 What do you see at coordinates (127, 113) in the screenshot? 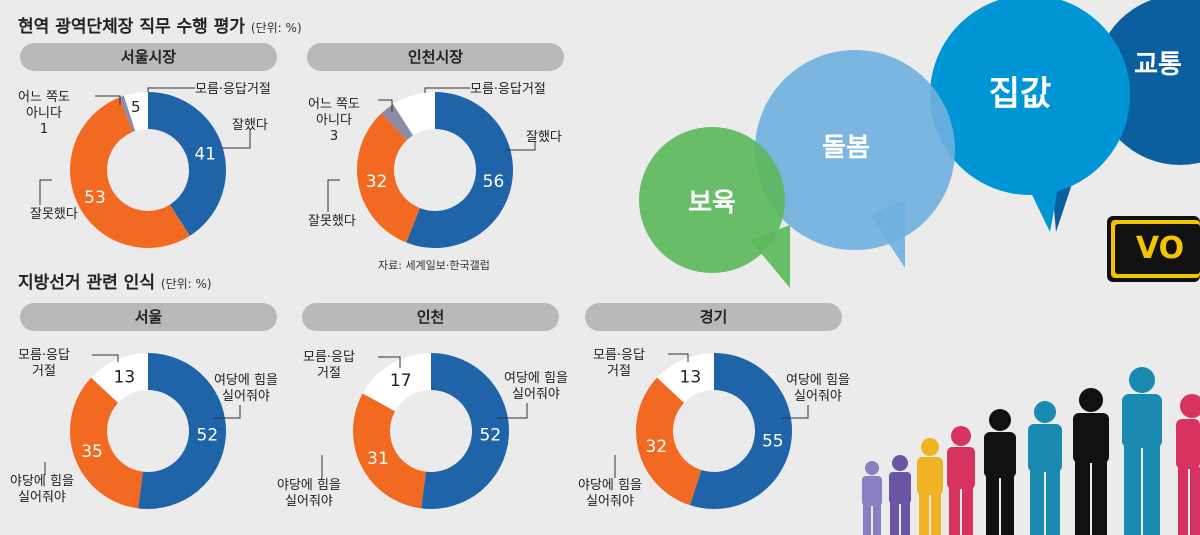
I see `chart1-slice-neither` at bounding box center [127, 113].